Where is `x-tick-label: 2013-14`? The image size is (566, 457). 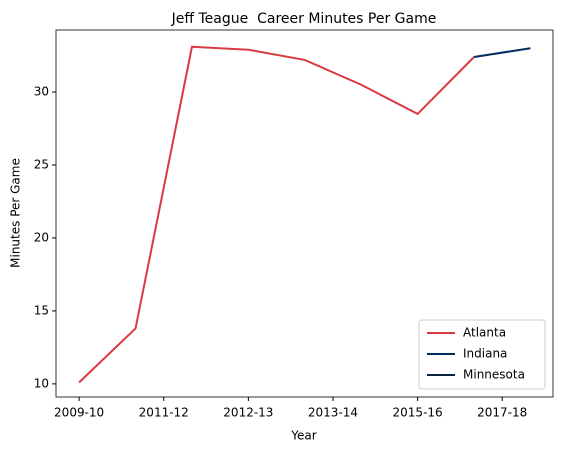
x-tick-label: 2013-14 is located at coordinates (333, 413).